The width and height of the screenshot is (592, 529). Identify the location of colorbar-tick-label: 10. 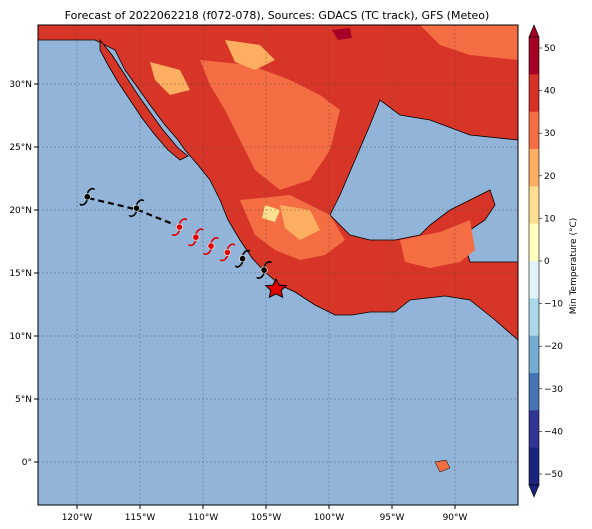
(550, 219).